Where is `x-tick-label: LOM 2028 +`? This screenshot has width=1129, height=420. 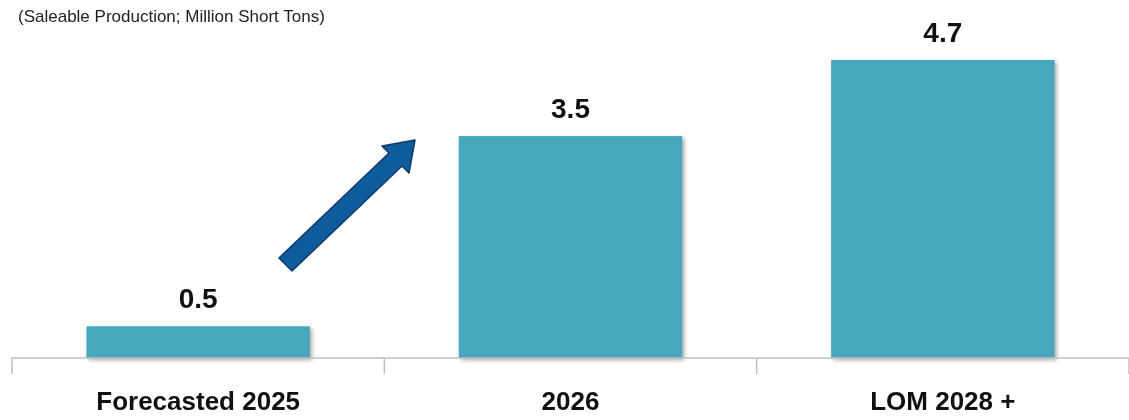 x-tick-label: LOM 2028 + is located at coordinates (943, 401).